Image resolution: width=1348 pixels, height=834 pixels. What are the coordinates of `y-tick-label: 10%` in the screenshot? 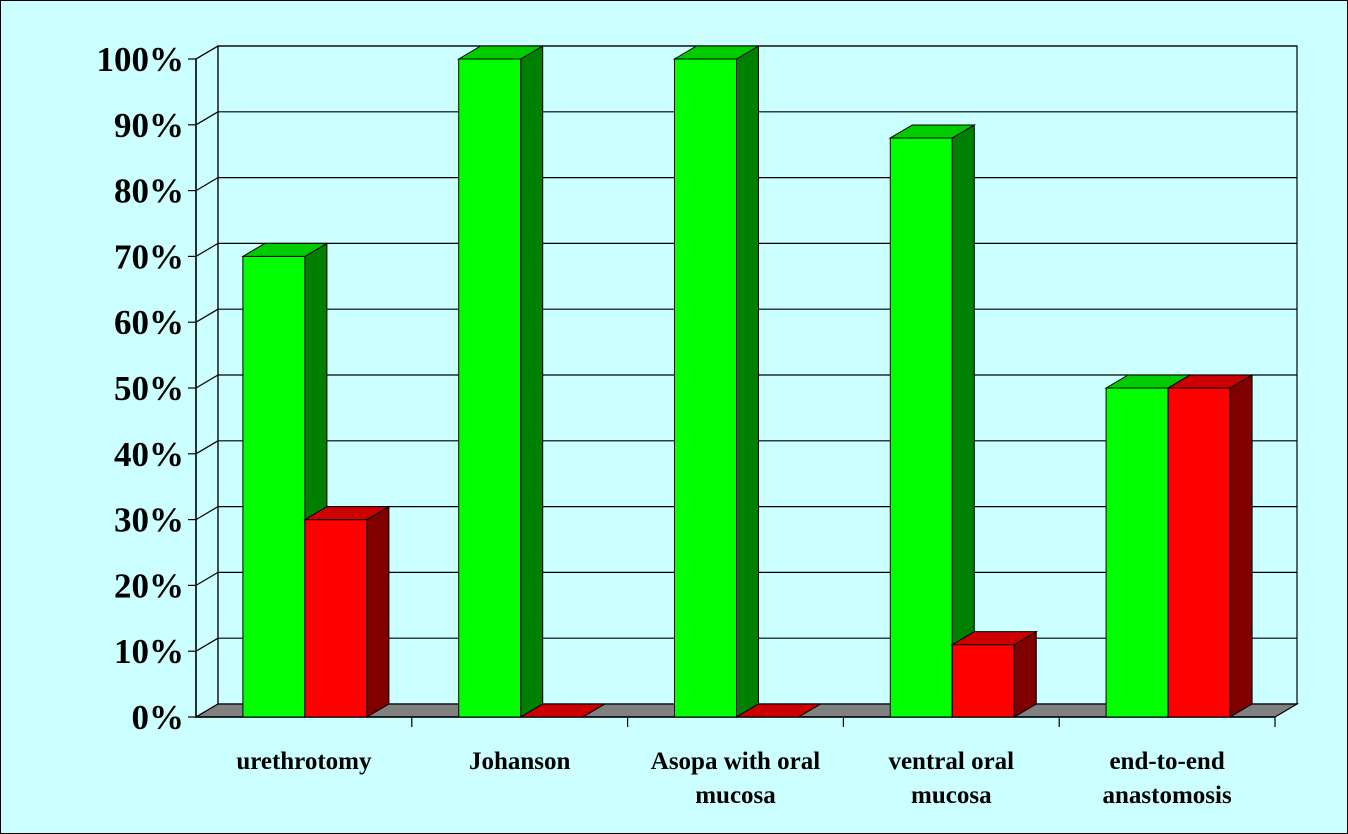 It's located at (149, 651).